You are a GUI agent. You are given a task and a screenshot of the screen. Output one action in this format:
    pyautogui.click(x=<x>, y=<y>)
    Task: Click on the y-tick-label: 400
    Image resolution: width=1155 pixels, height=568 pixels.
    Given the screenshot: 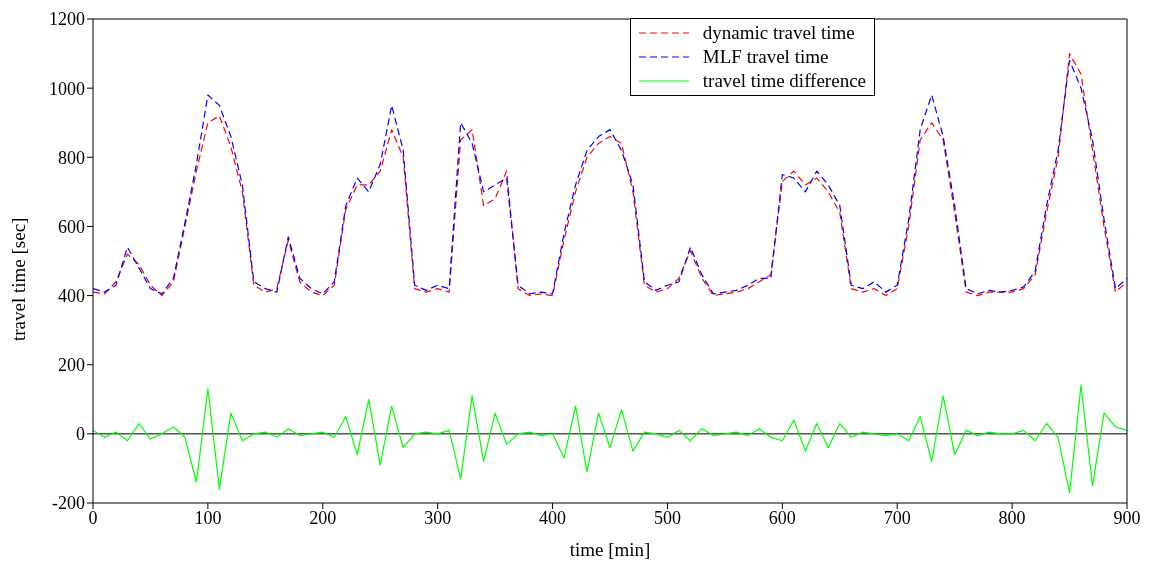 What is the action you would take?
    pyautogui.click(x=71, y=295)
    